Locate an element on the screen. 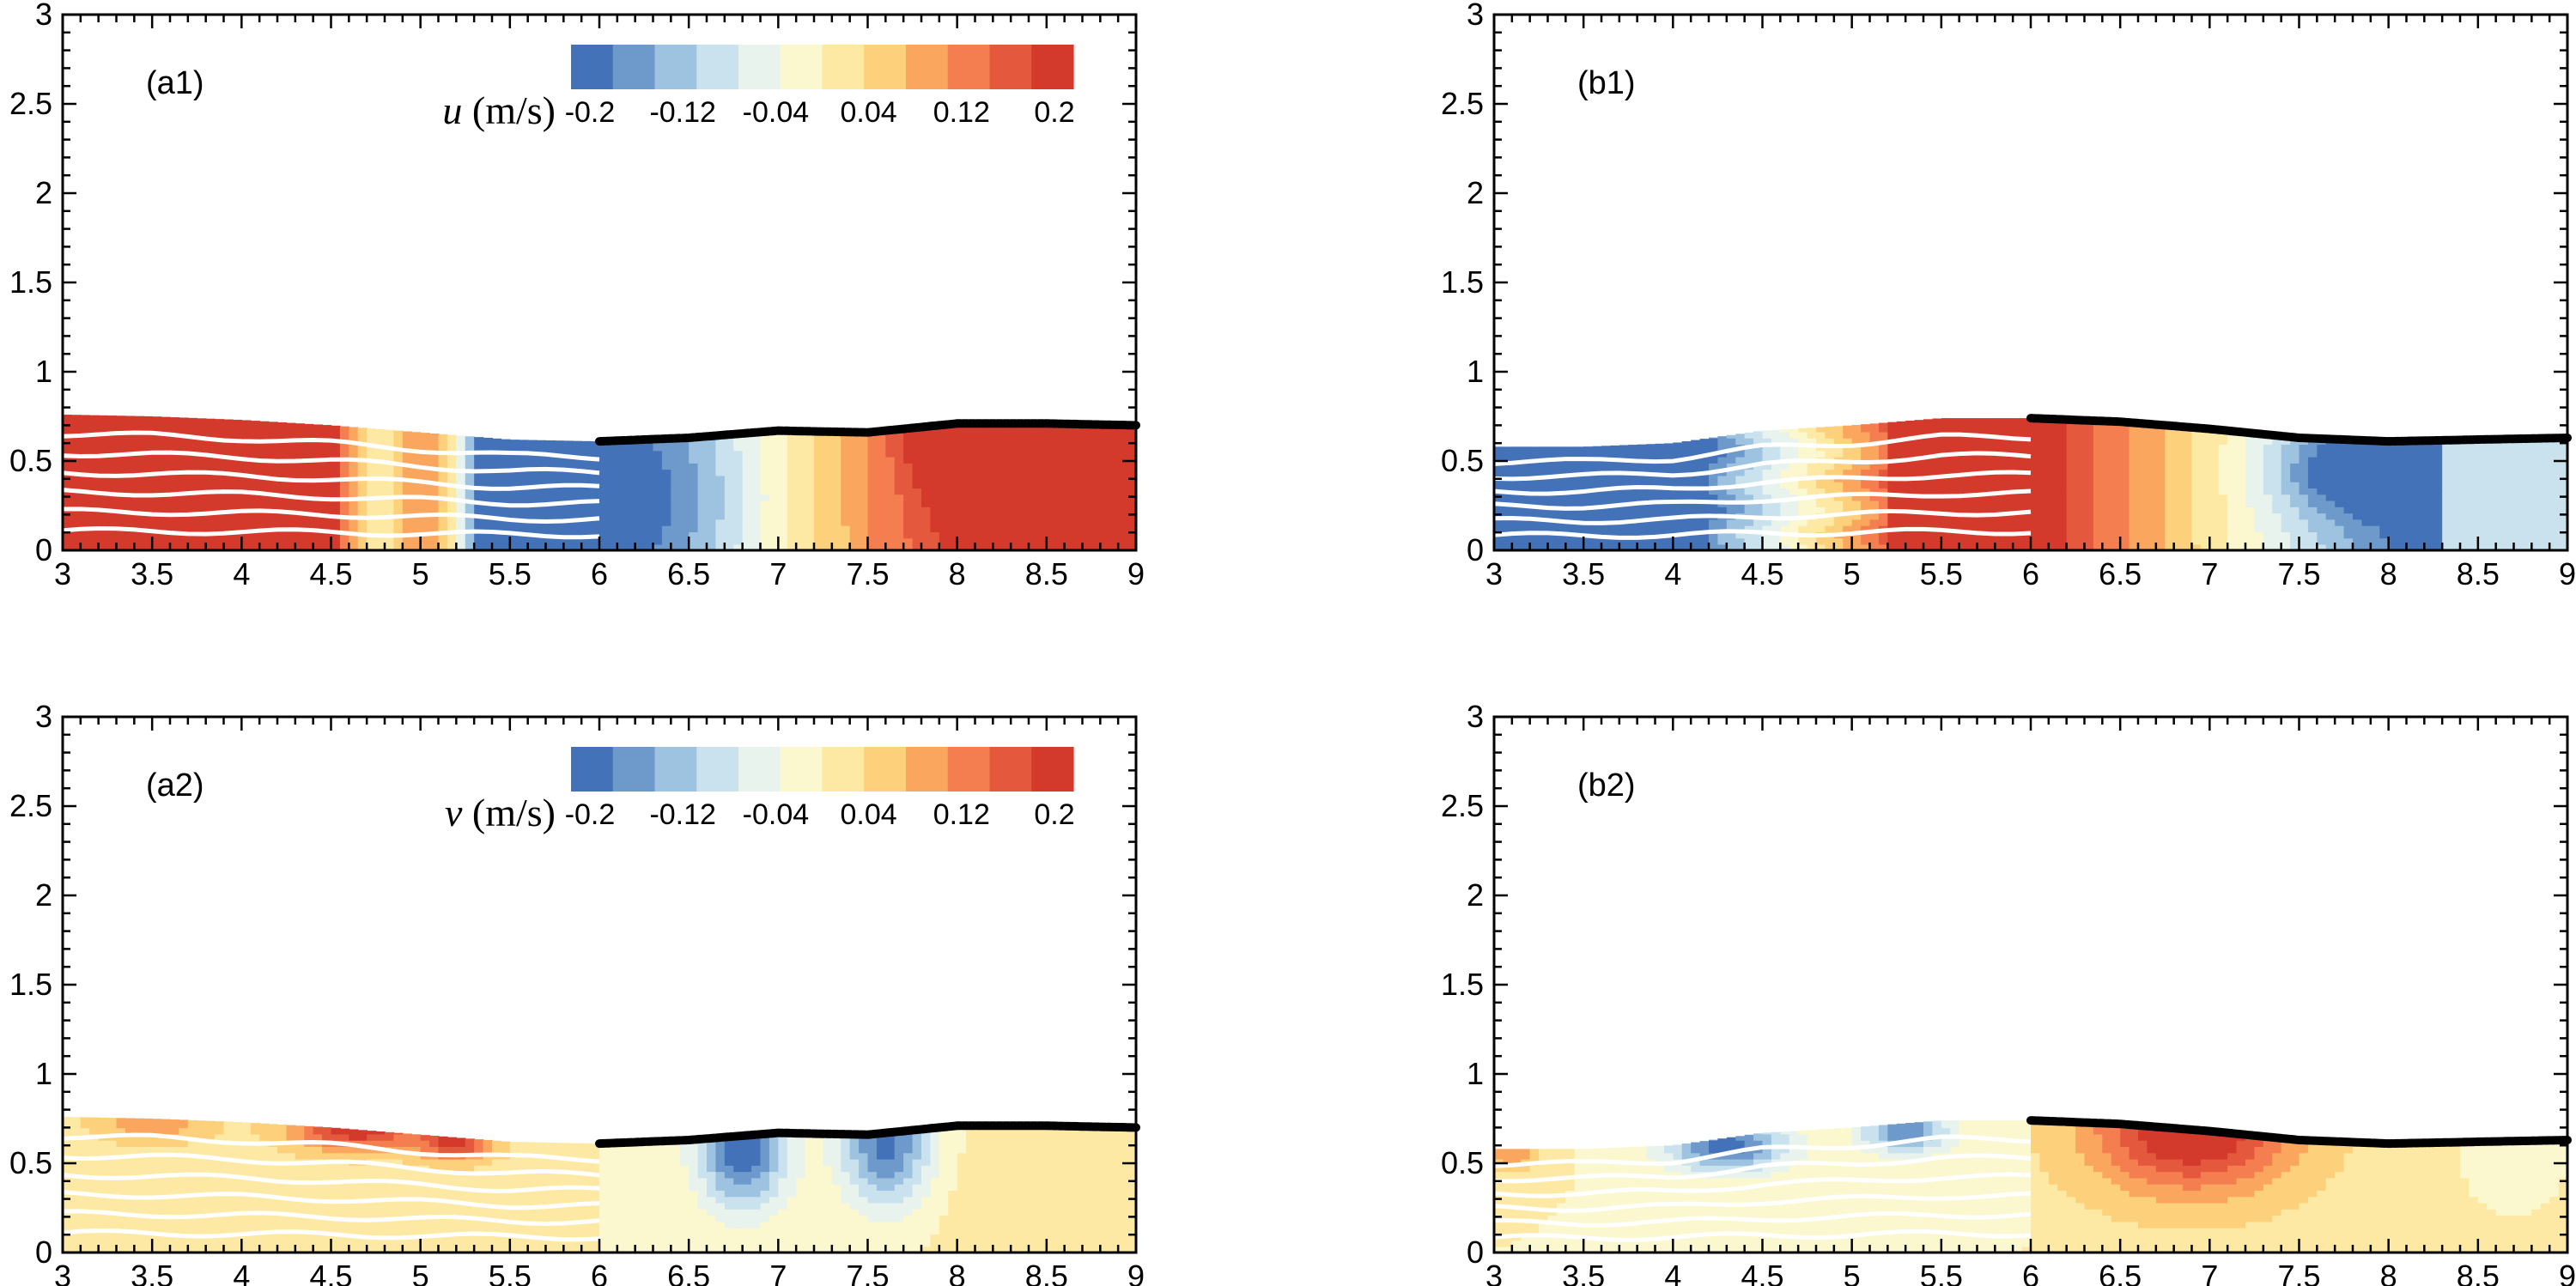  colorbar-tick-label: -0.2 is located at coordinates (590, 112).